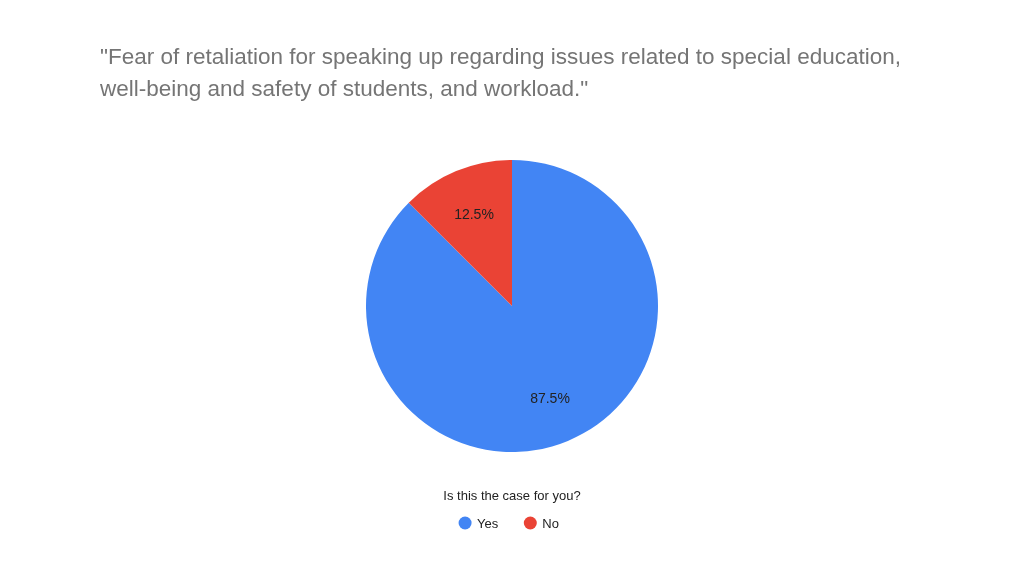 This screenshot has height=576, width=1024. I want to click on legend-label: No, so click(550, 523).